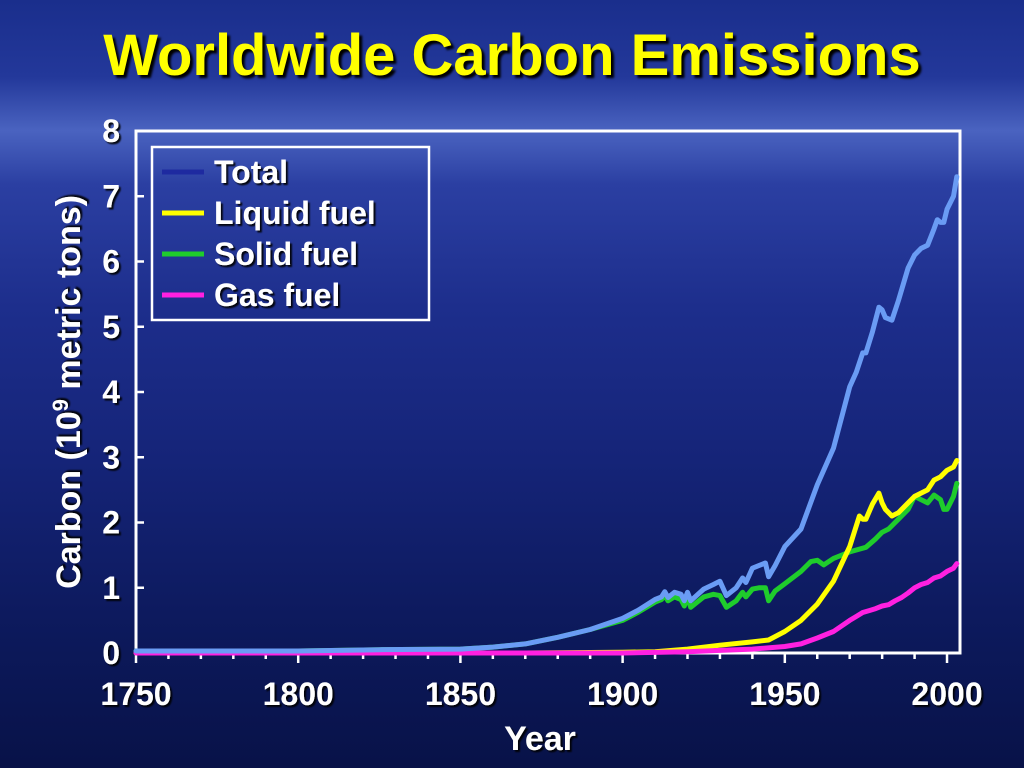 The image size is (1024, 768). I want to click on x-tick-label: 2000, so click(946, 694).